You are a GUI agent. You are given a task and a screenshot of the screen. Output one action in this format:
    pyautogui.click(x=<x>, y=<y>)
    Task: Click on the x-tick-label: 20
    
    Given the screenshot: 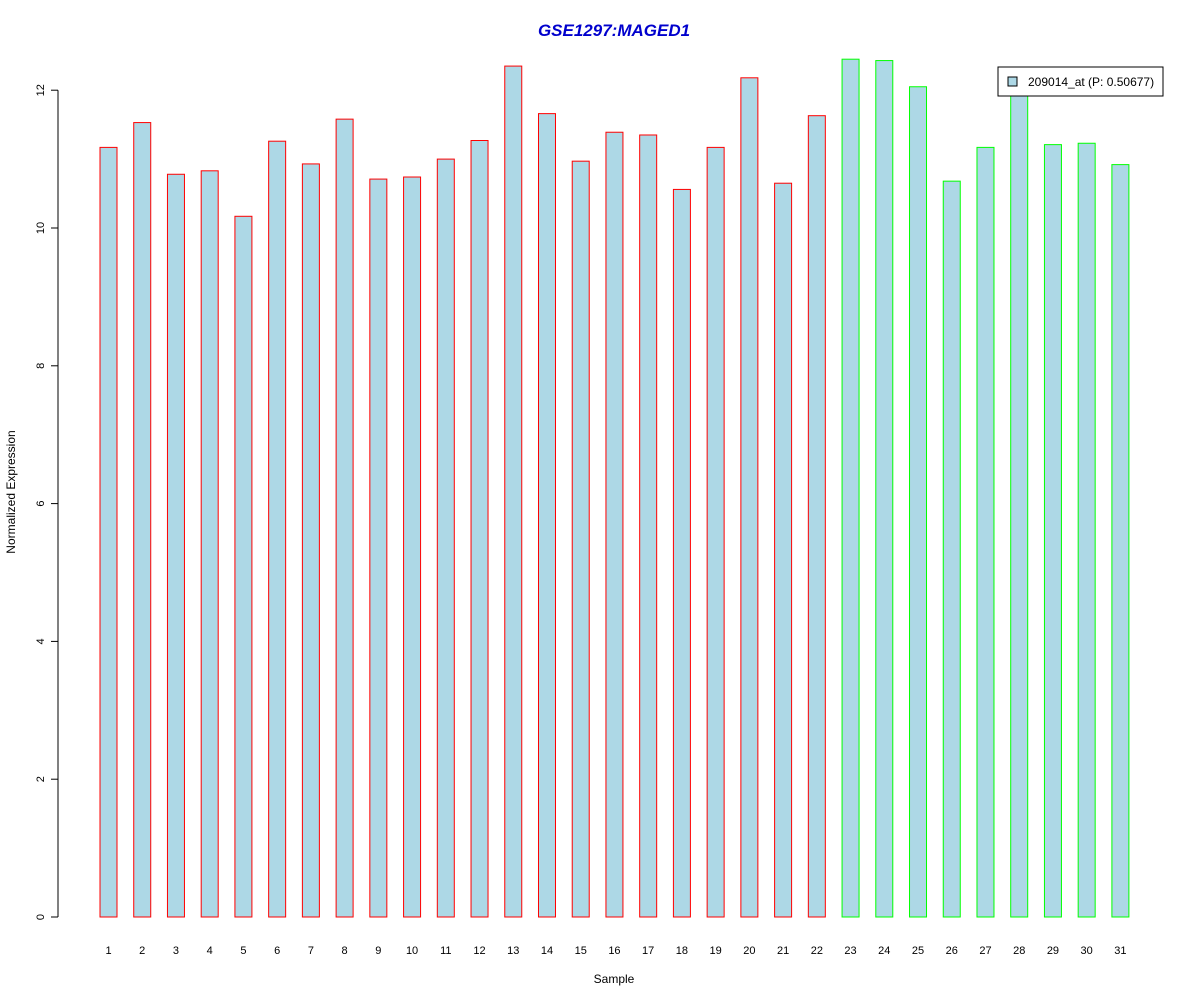 What is the action you would take?
    pyautogui.click(x=749, y=951)
    